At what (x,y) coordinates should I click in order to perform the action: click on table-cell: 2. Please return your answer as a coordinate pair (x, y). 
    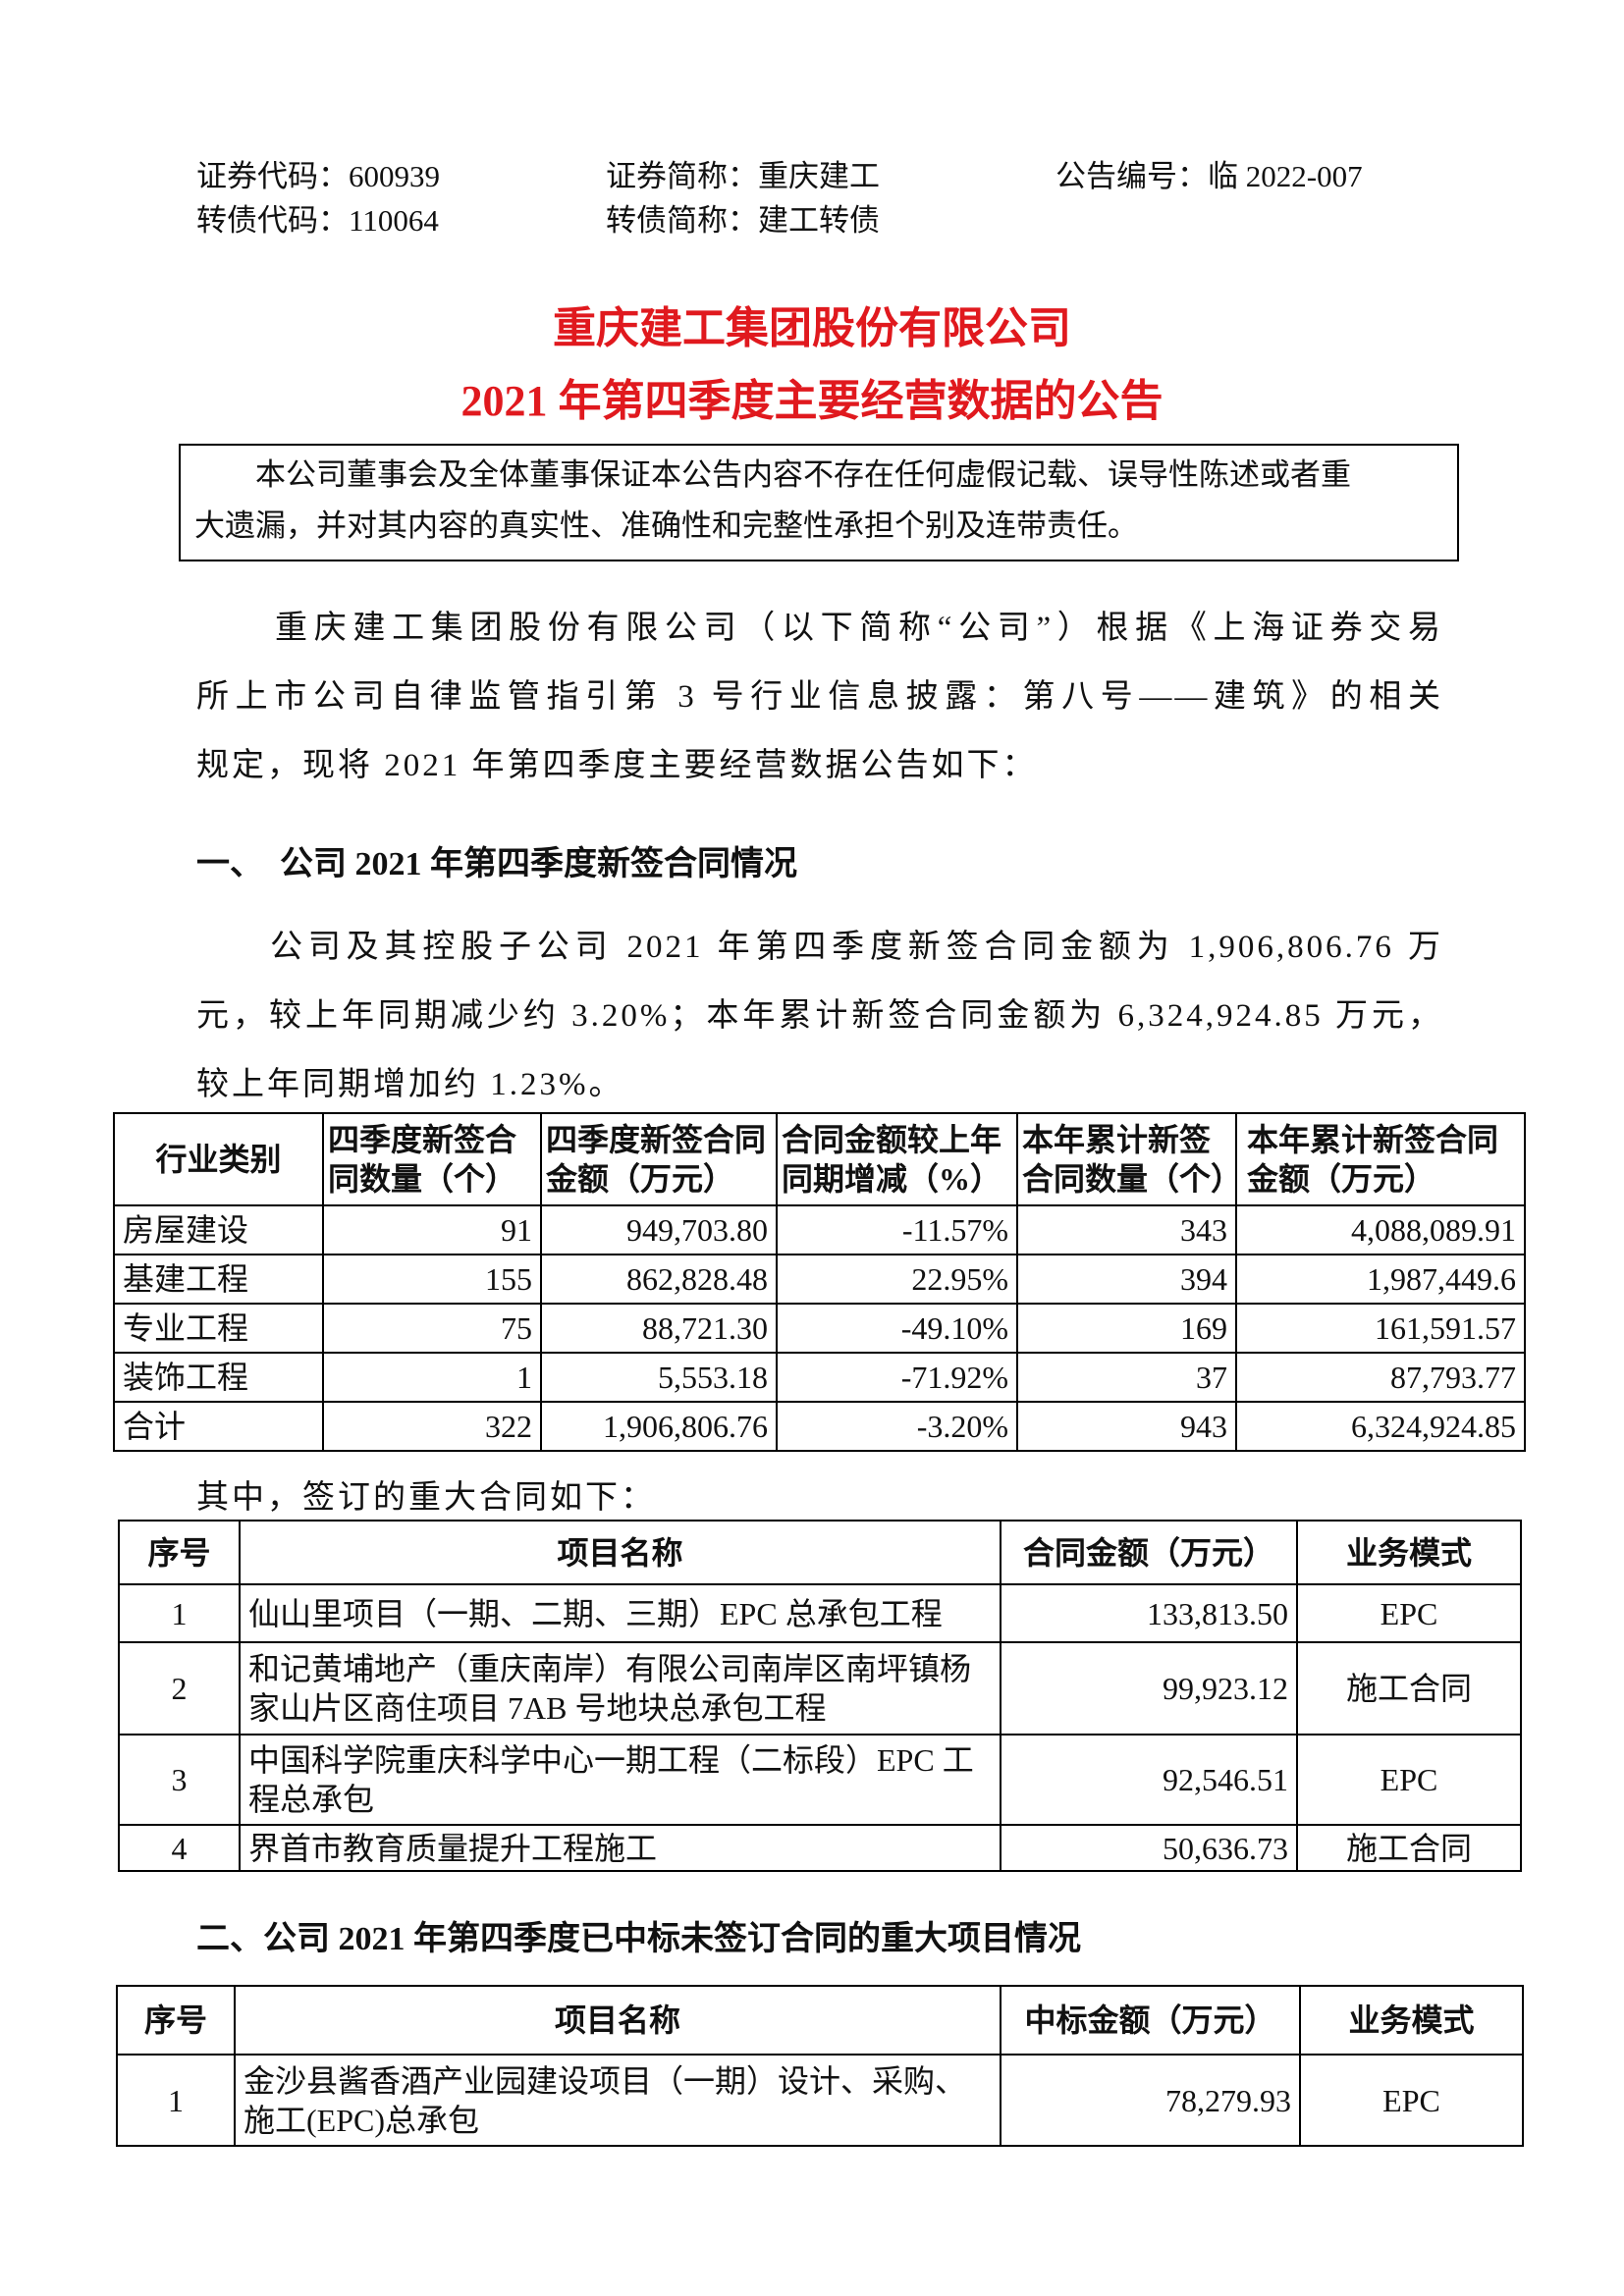
    Looking at the image, I should click on (179, 1688).